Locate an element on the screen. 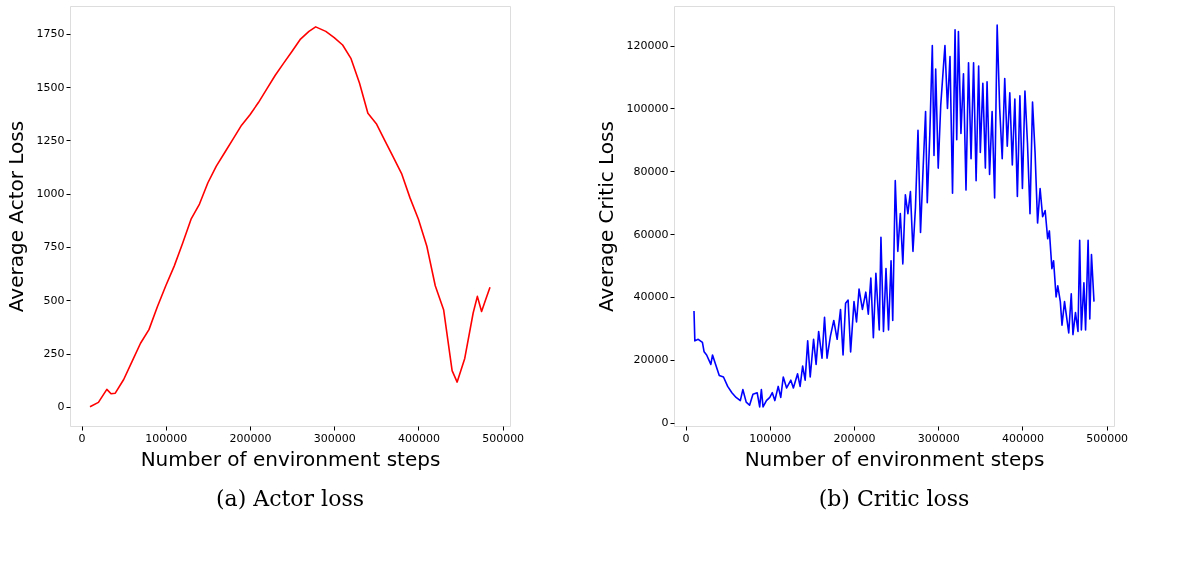 The image size is (1184, 579). y-tick-label: 60000 is located at coordinates (651, 234).